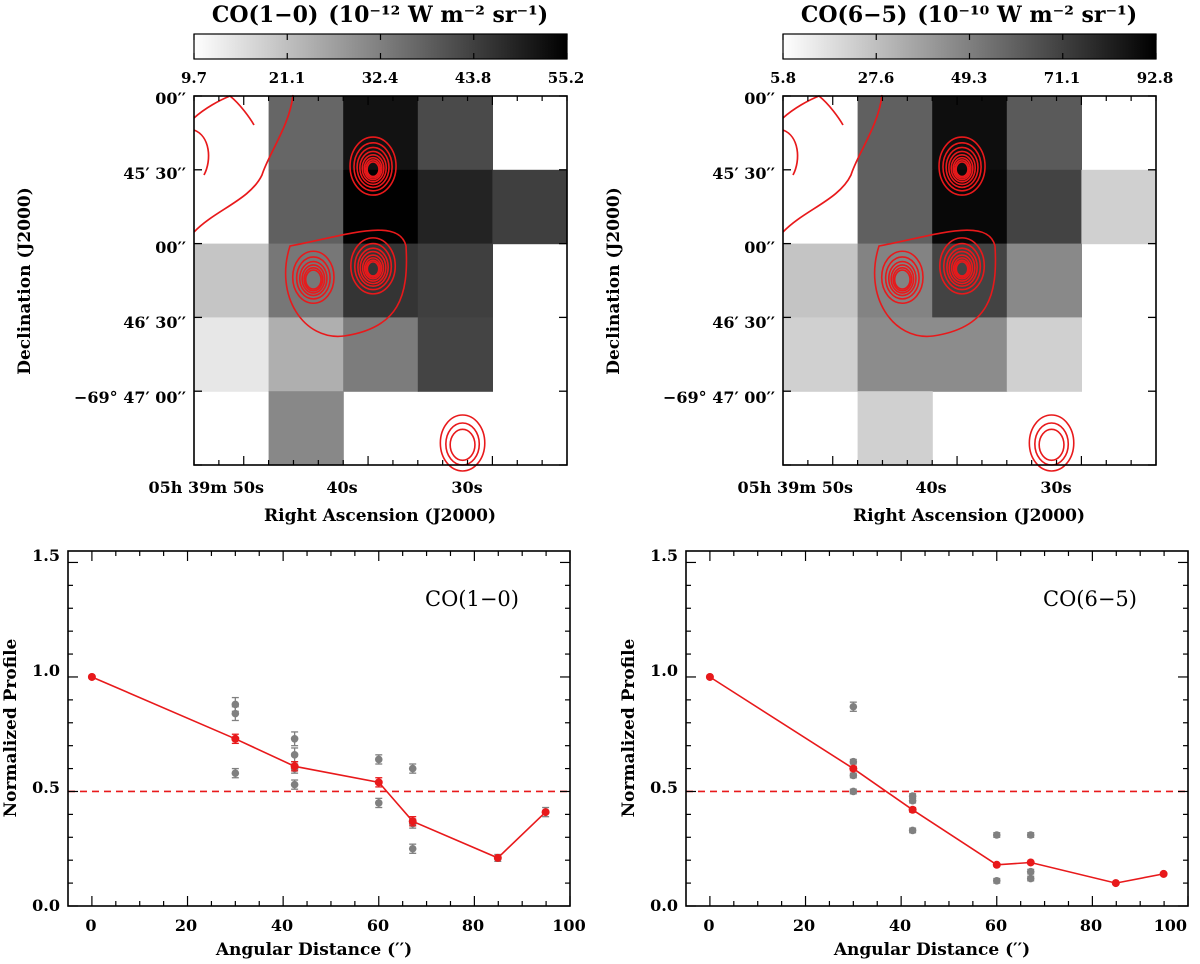  Describe the element at coordinates (708, 925) in the screenshot. I see `x-tick-label: 0` at that location.